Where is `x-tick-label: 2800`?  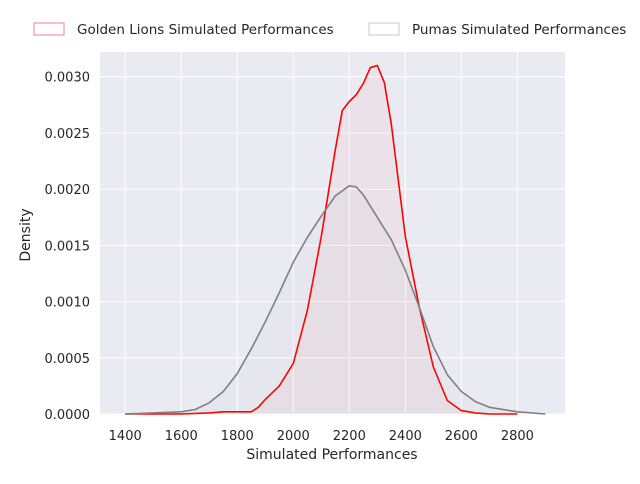
x-tick-label: 2800 is located at coordinates (517, 436).